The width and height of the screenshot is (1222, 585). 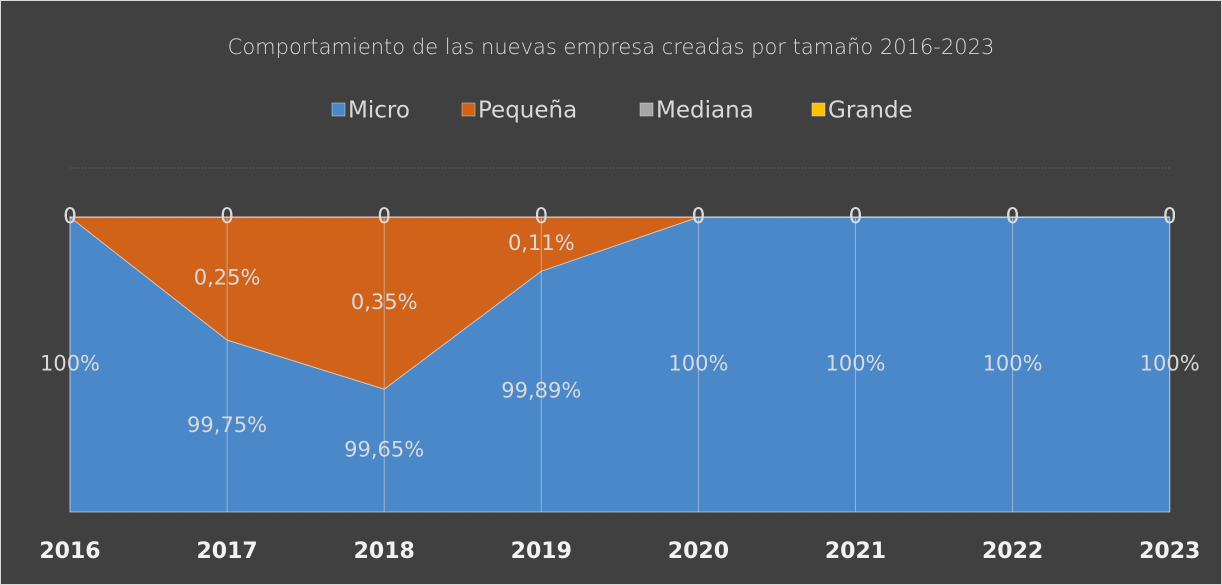 I want to click on x-tick-label: 2022, so click(x=1012, y=551).